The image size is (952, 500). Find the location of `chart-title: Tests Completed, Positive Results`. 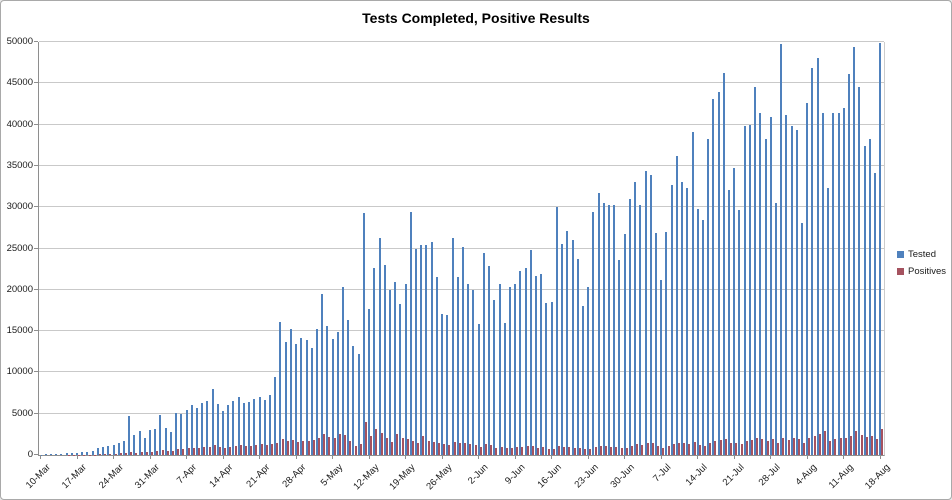

chart-title: Tests Completed, Positive Results is located at coordinates (476, 18).